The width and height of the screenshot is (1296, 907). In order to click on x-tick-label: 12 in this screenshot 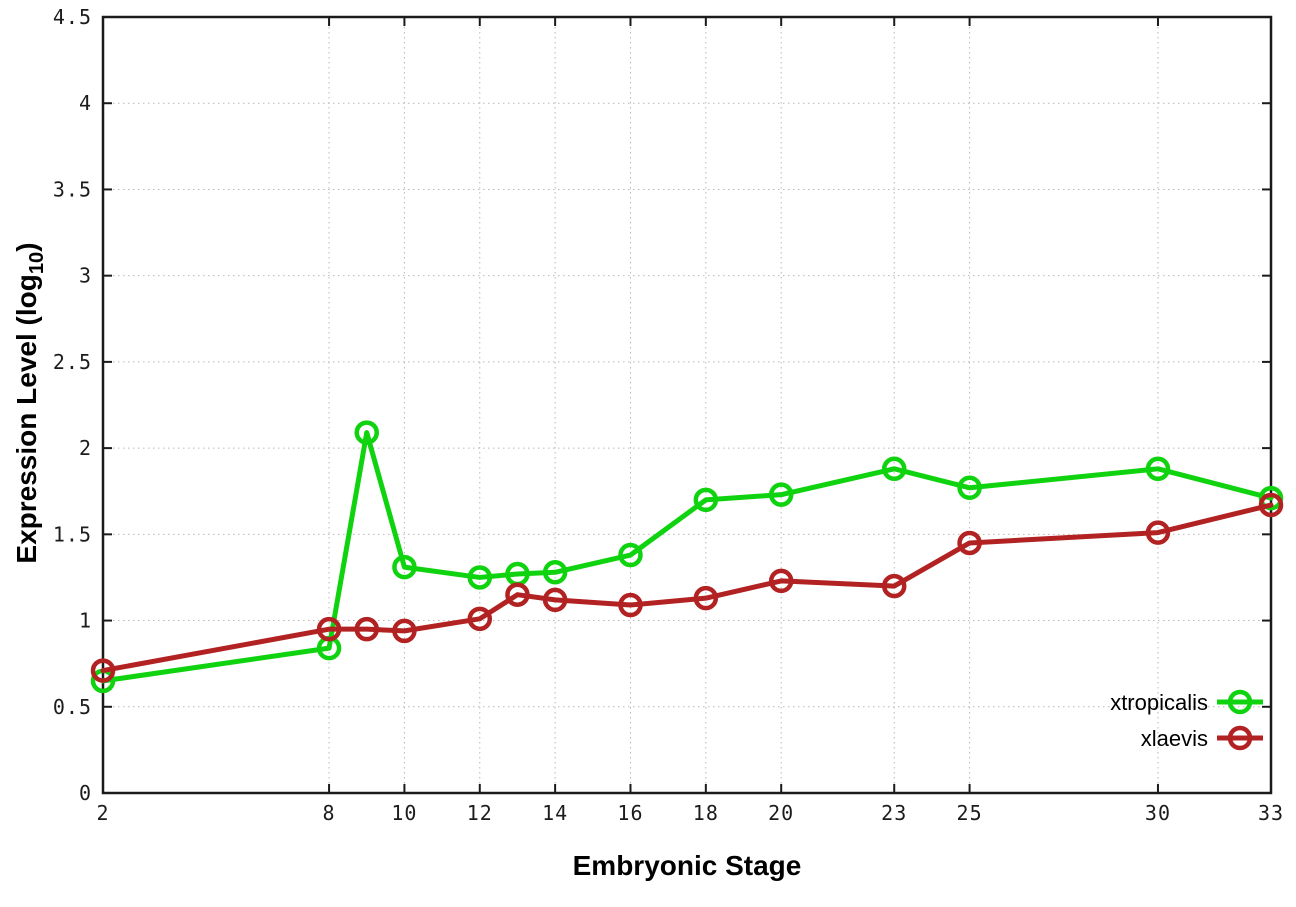, I will do `click(480, 813)`.